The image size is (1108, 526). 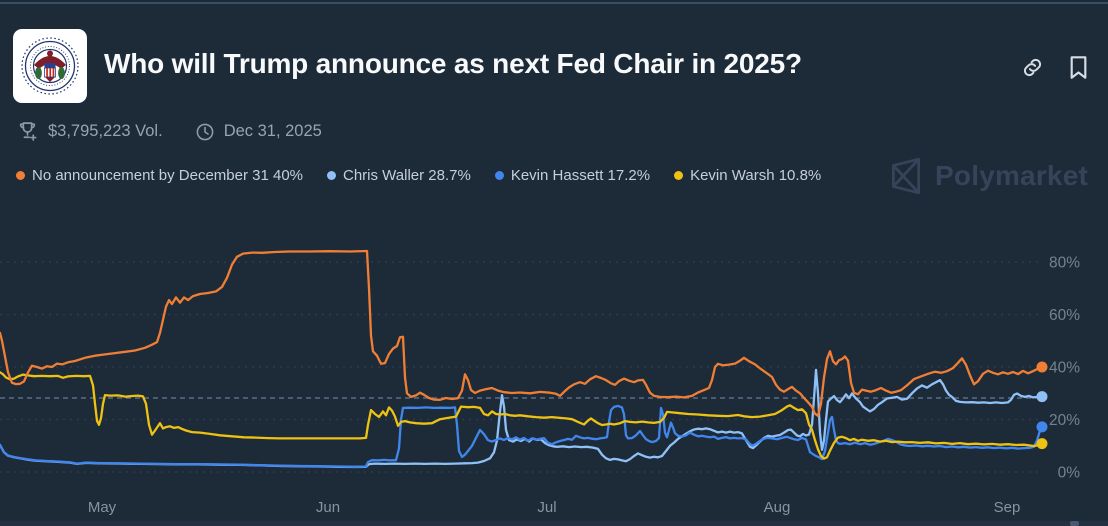 What do you see at coordinates (105, 131) in the screenshot?
I see `volume-text: $3,795,223 Vol.` at bounding box center [105, 131].